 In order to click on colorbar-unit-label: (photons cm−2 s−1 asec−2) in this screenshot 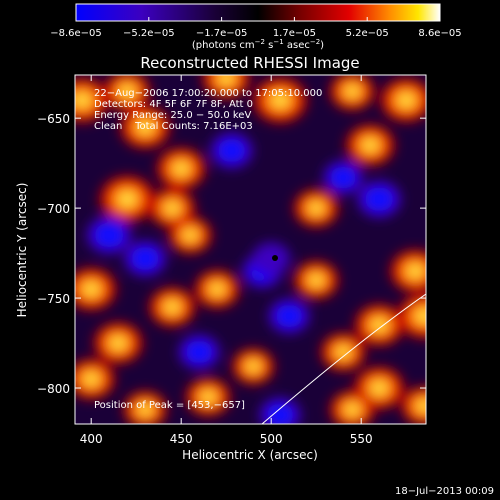, I will do `click(258, 44)`.